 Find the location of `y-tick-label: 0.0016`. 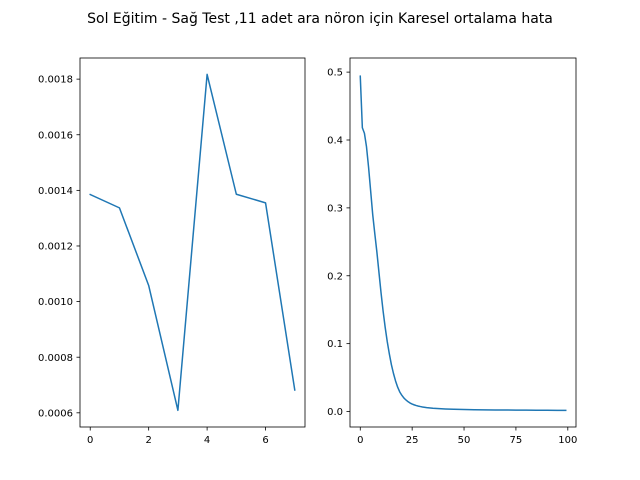

y-tick-label: 0.0016 is located at coordinates (55, 135).